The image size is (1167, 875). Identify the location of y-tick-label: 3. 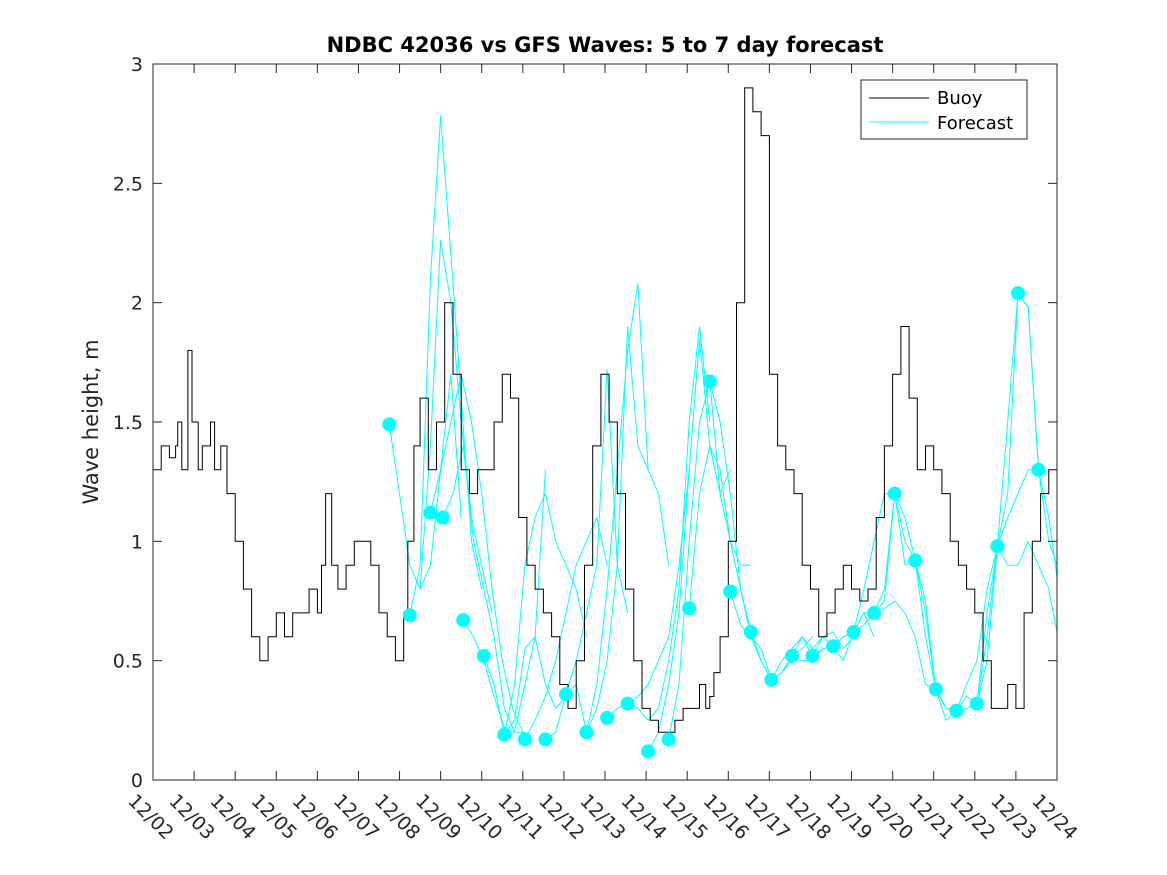
(137, 65).